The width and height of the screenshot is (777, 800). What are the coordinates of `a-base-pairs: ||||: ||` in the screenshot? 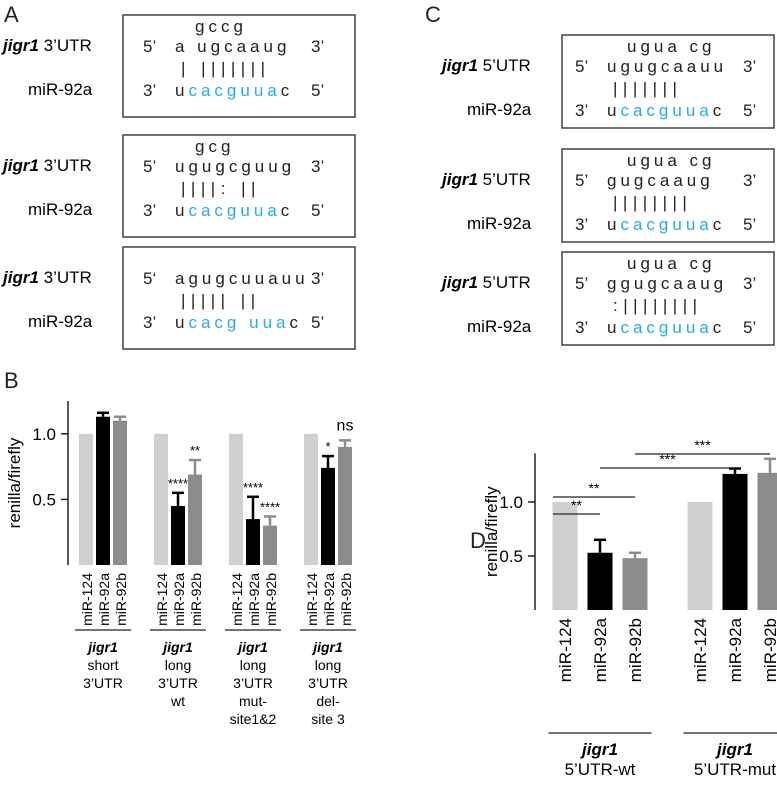 It's located at (221, 188).